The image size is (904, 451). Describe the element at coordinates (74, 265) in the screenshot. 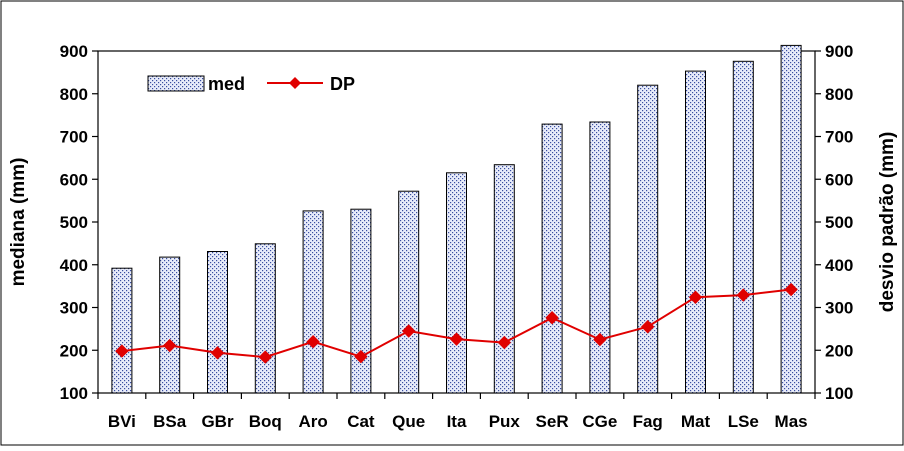

I see `y-tick-label: 400` at that location.